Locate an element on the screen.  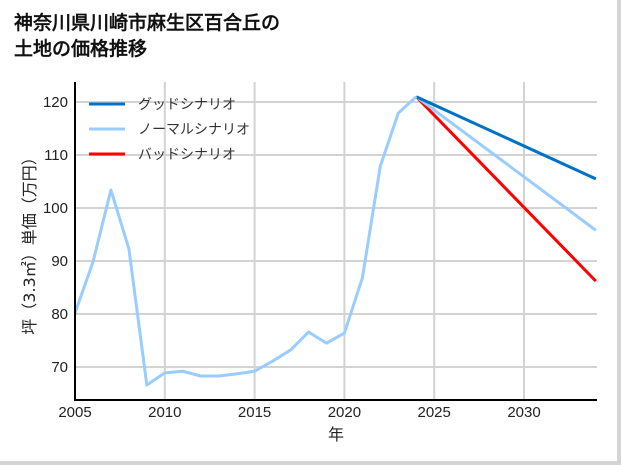
y-tick-label: 100 is located at coordinates (55, 208).